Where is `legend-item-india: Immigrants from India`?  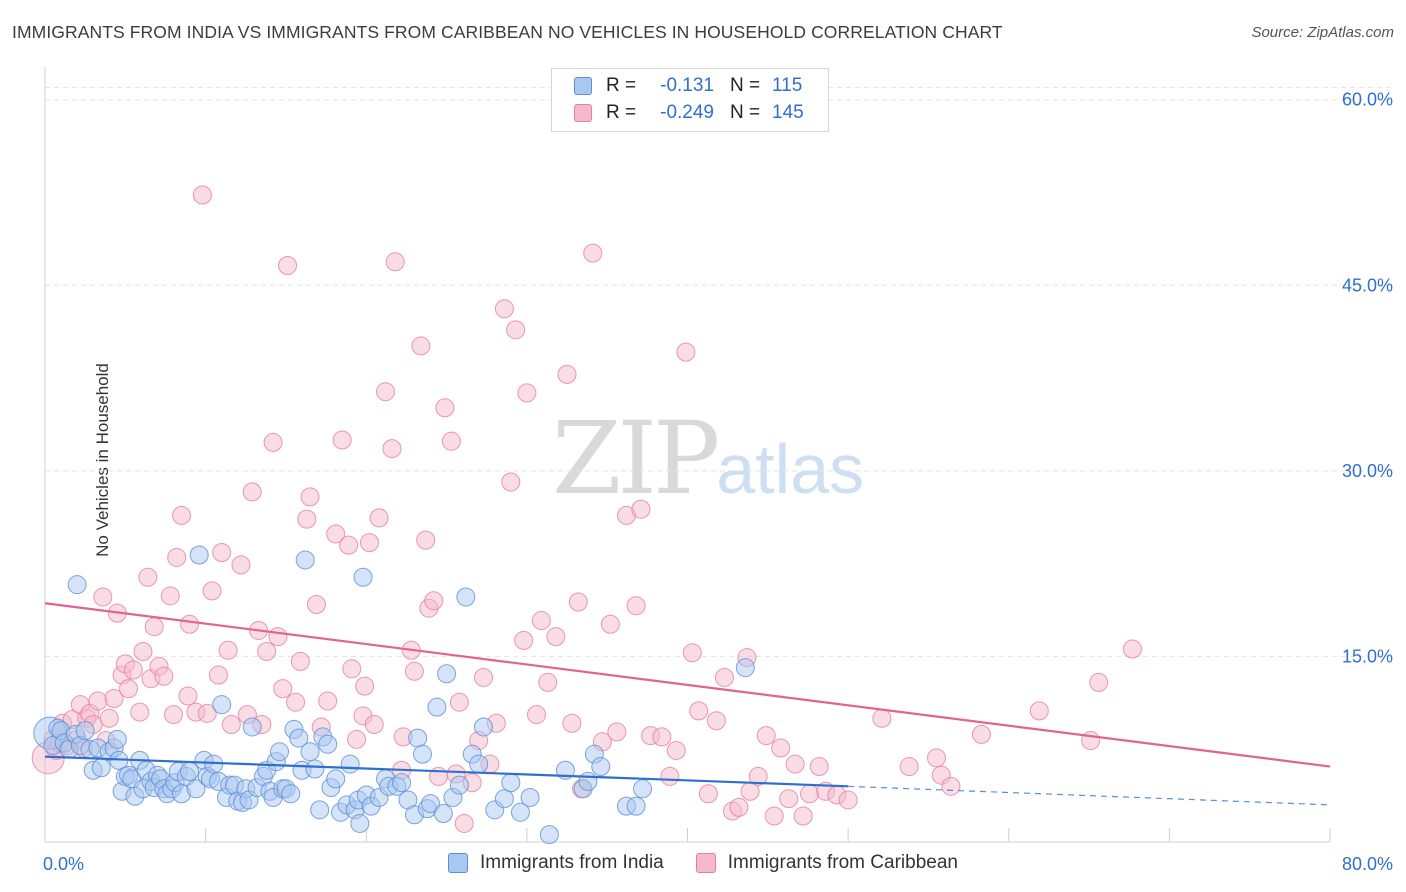 legend-item-india: Immigrants from India is located at coordinates (556, 863).